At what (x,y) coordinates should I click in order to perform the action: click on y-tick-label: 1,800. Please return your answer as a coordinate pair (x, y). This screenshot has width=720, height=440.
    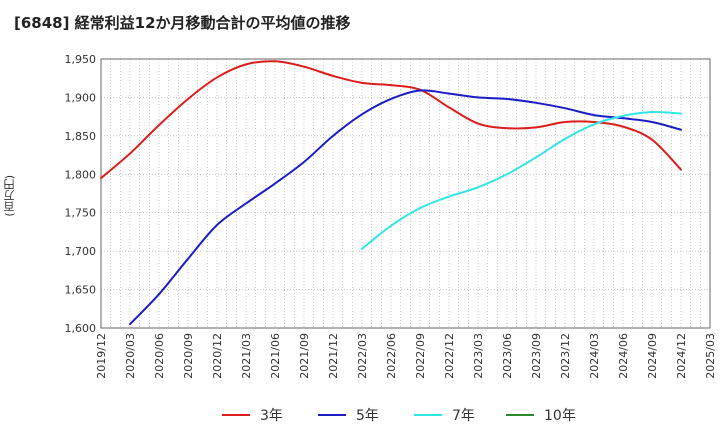
    Looking at the image, I should click on (81, 174).